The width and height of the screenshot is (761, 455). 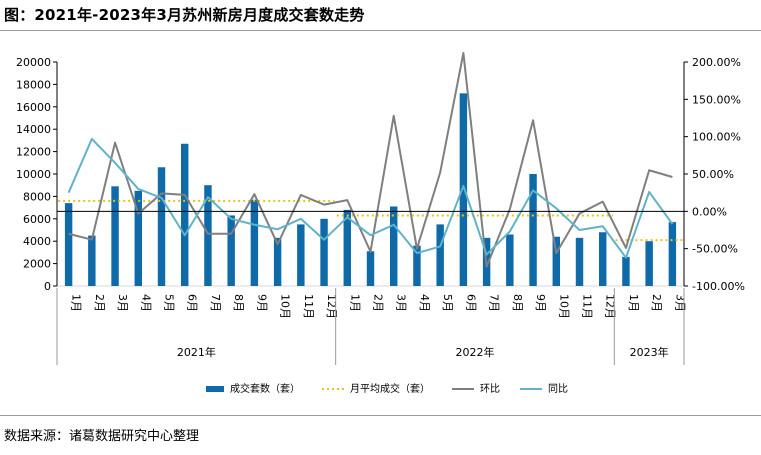 I want to click on left-tick-label: 16000, so click(x=33, y=107).